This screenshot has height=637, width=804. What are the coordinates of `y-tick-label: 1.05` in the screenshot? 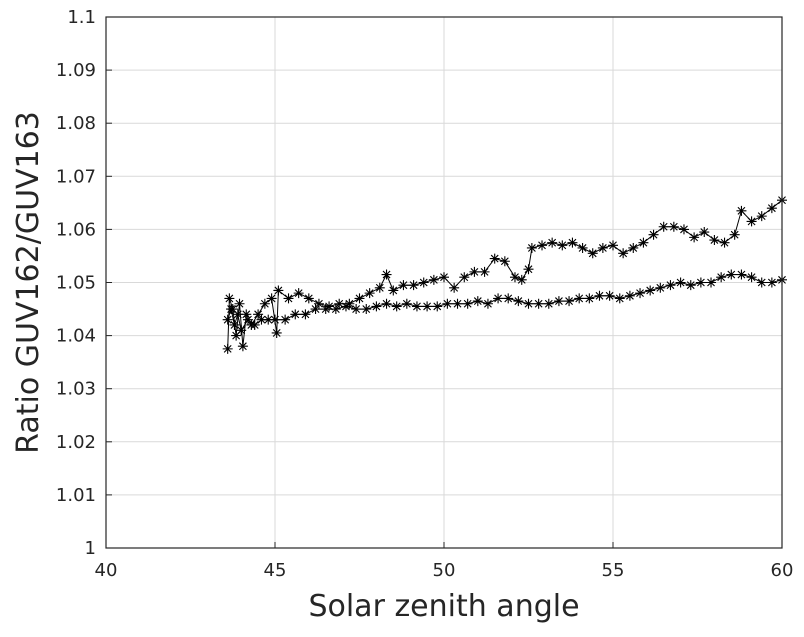 It's located at (76, 283).